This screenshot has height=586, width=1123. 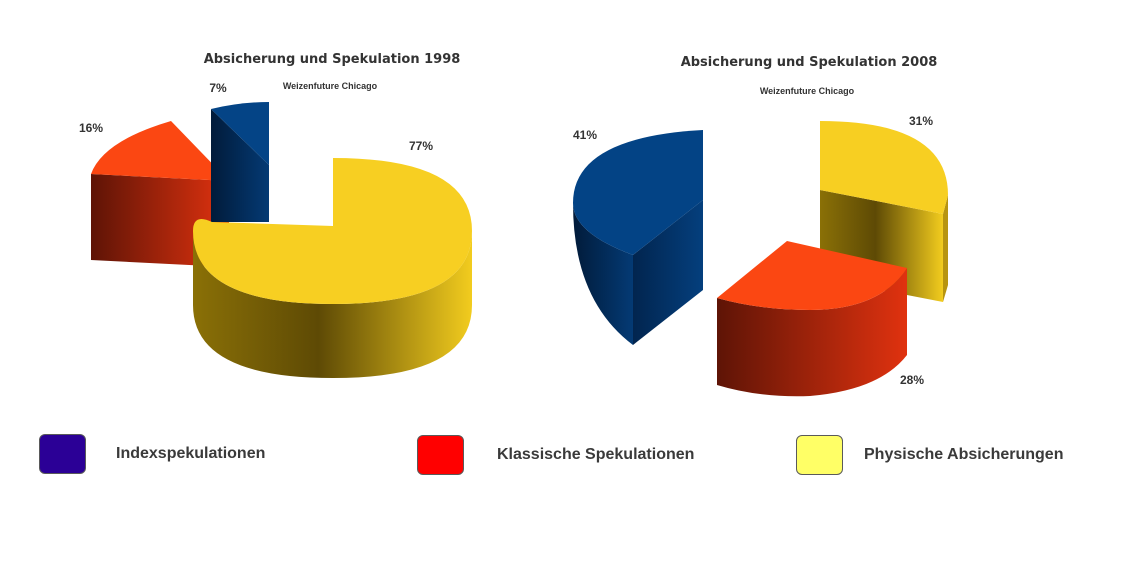 What do you see at coordinates (191, 453) in the screenshot?
I see `legend-label-index: Indexspekulationen` at bounding box center [191, 453].